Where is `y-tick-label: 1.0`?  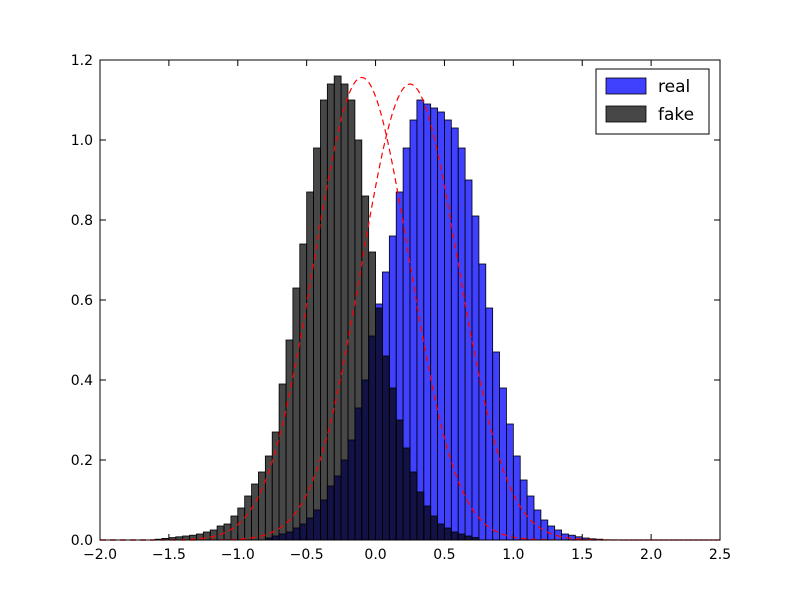
y-tick-label: 1.0 is located at coordinates (82, 141).